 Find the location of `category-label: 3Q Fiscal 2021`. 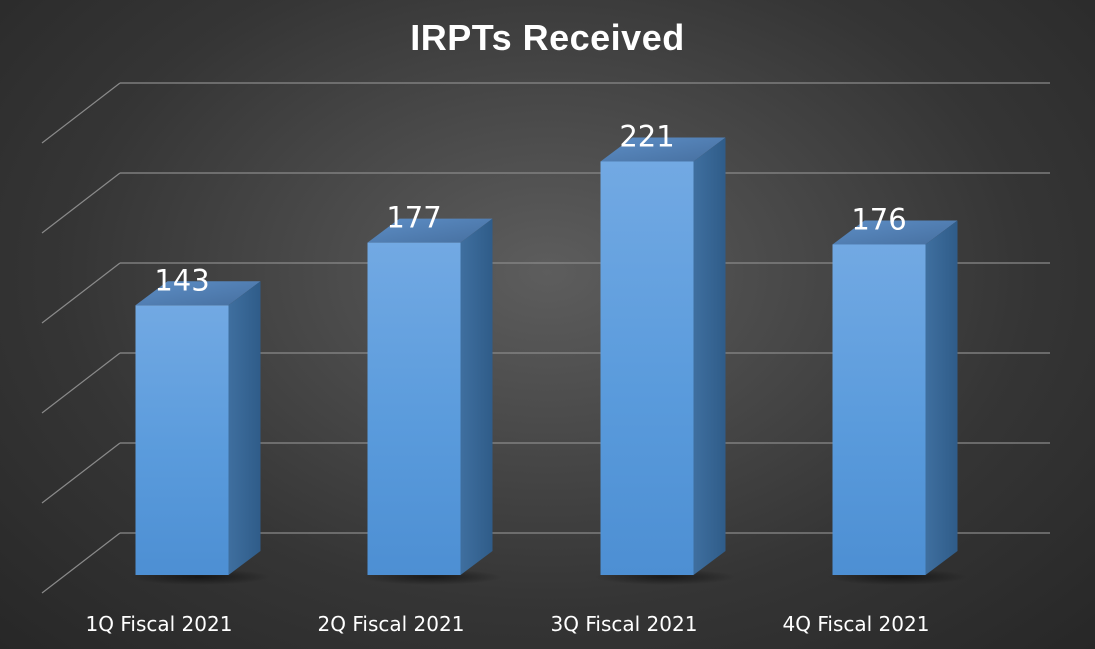

category-label: 3Q Fiscal 2021 is located at coordinates (624, 624).